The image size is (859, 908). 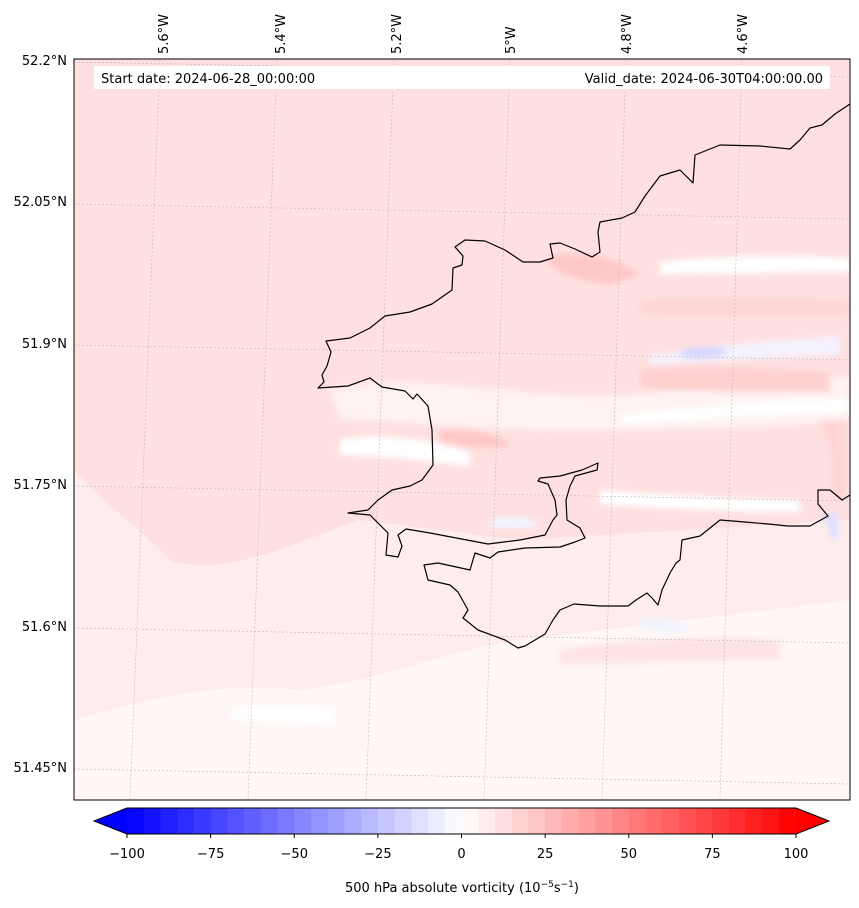 What do you see at coordinates (40, 202) in the screenshot?
I see `lat-label: 52.05°N` at bounding box center [40, 202].